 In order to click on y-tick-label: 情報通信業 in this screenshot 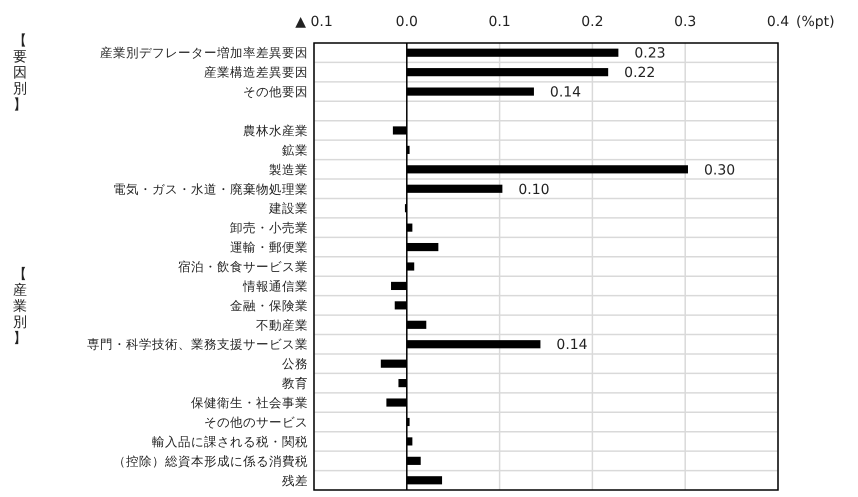, I will do `click(275, 286)`.